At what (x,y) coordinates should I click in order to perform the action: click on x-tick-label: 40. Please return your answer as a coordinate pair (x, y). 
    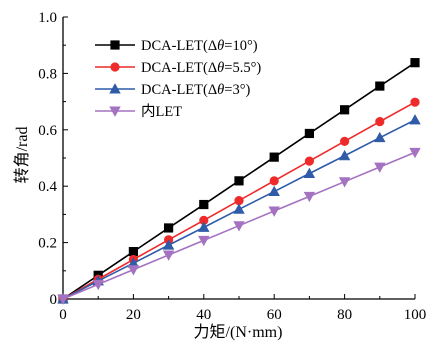
    Looking at the image, I should click on (203, 315).